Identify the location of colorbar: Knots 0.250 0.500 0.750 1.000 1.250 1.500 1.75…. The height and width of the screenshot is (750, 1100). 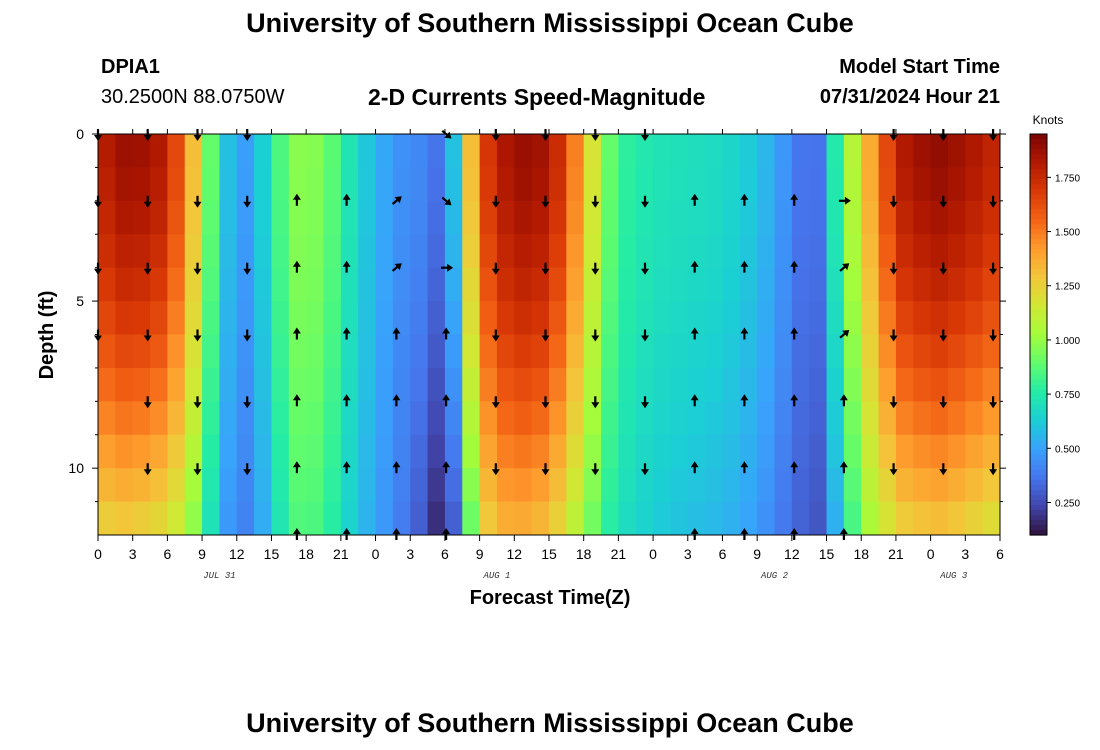
(1054, 324).